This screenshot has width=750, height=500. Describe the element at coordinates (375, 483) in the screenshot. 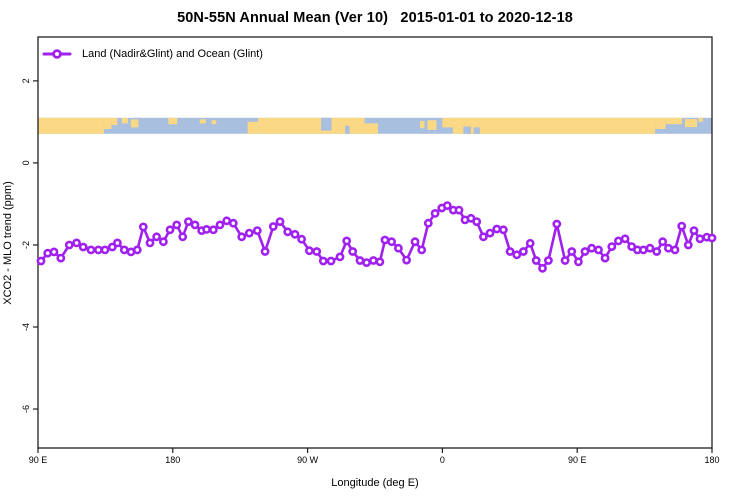

I see `x-axis-title: Longitude (deg E)` at that location.